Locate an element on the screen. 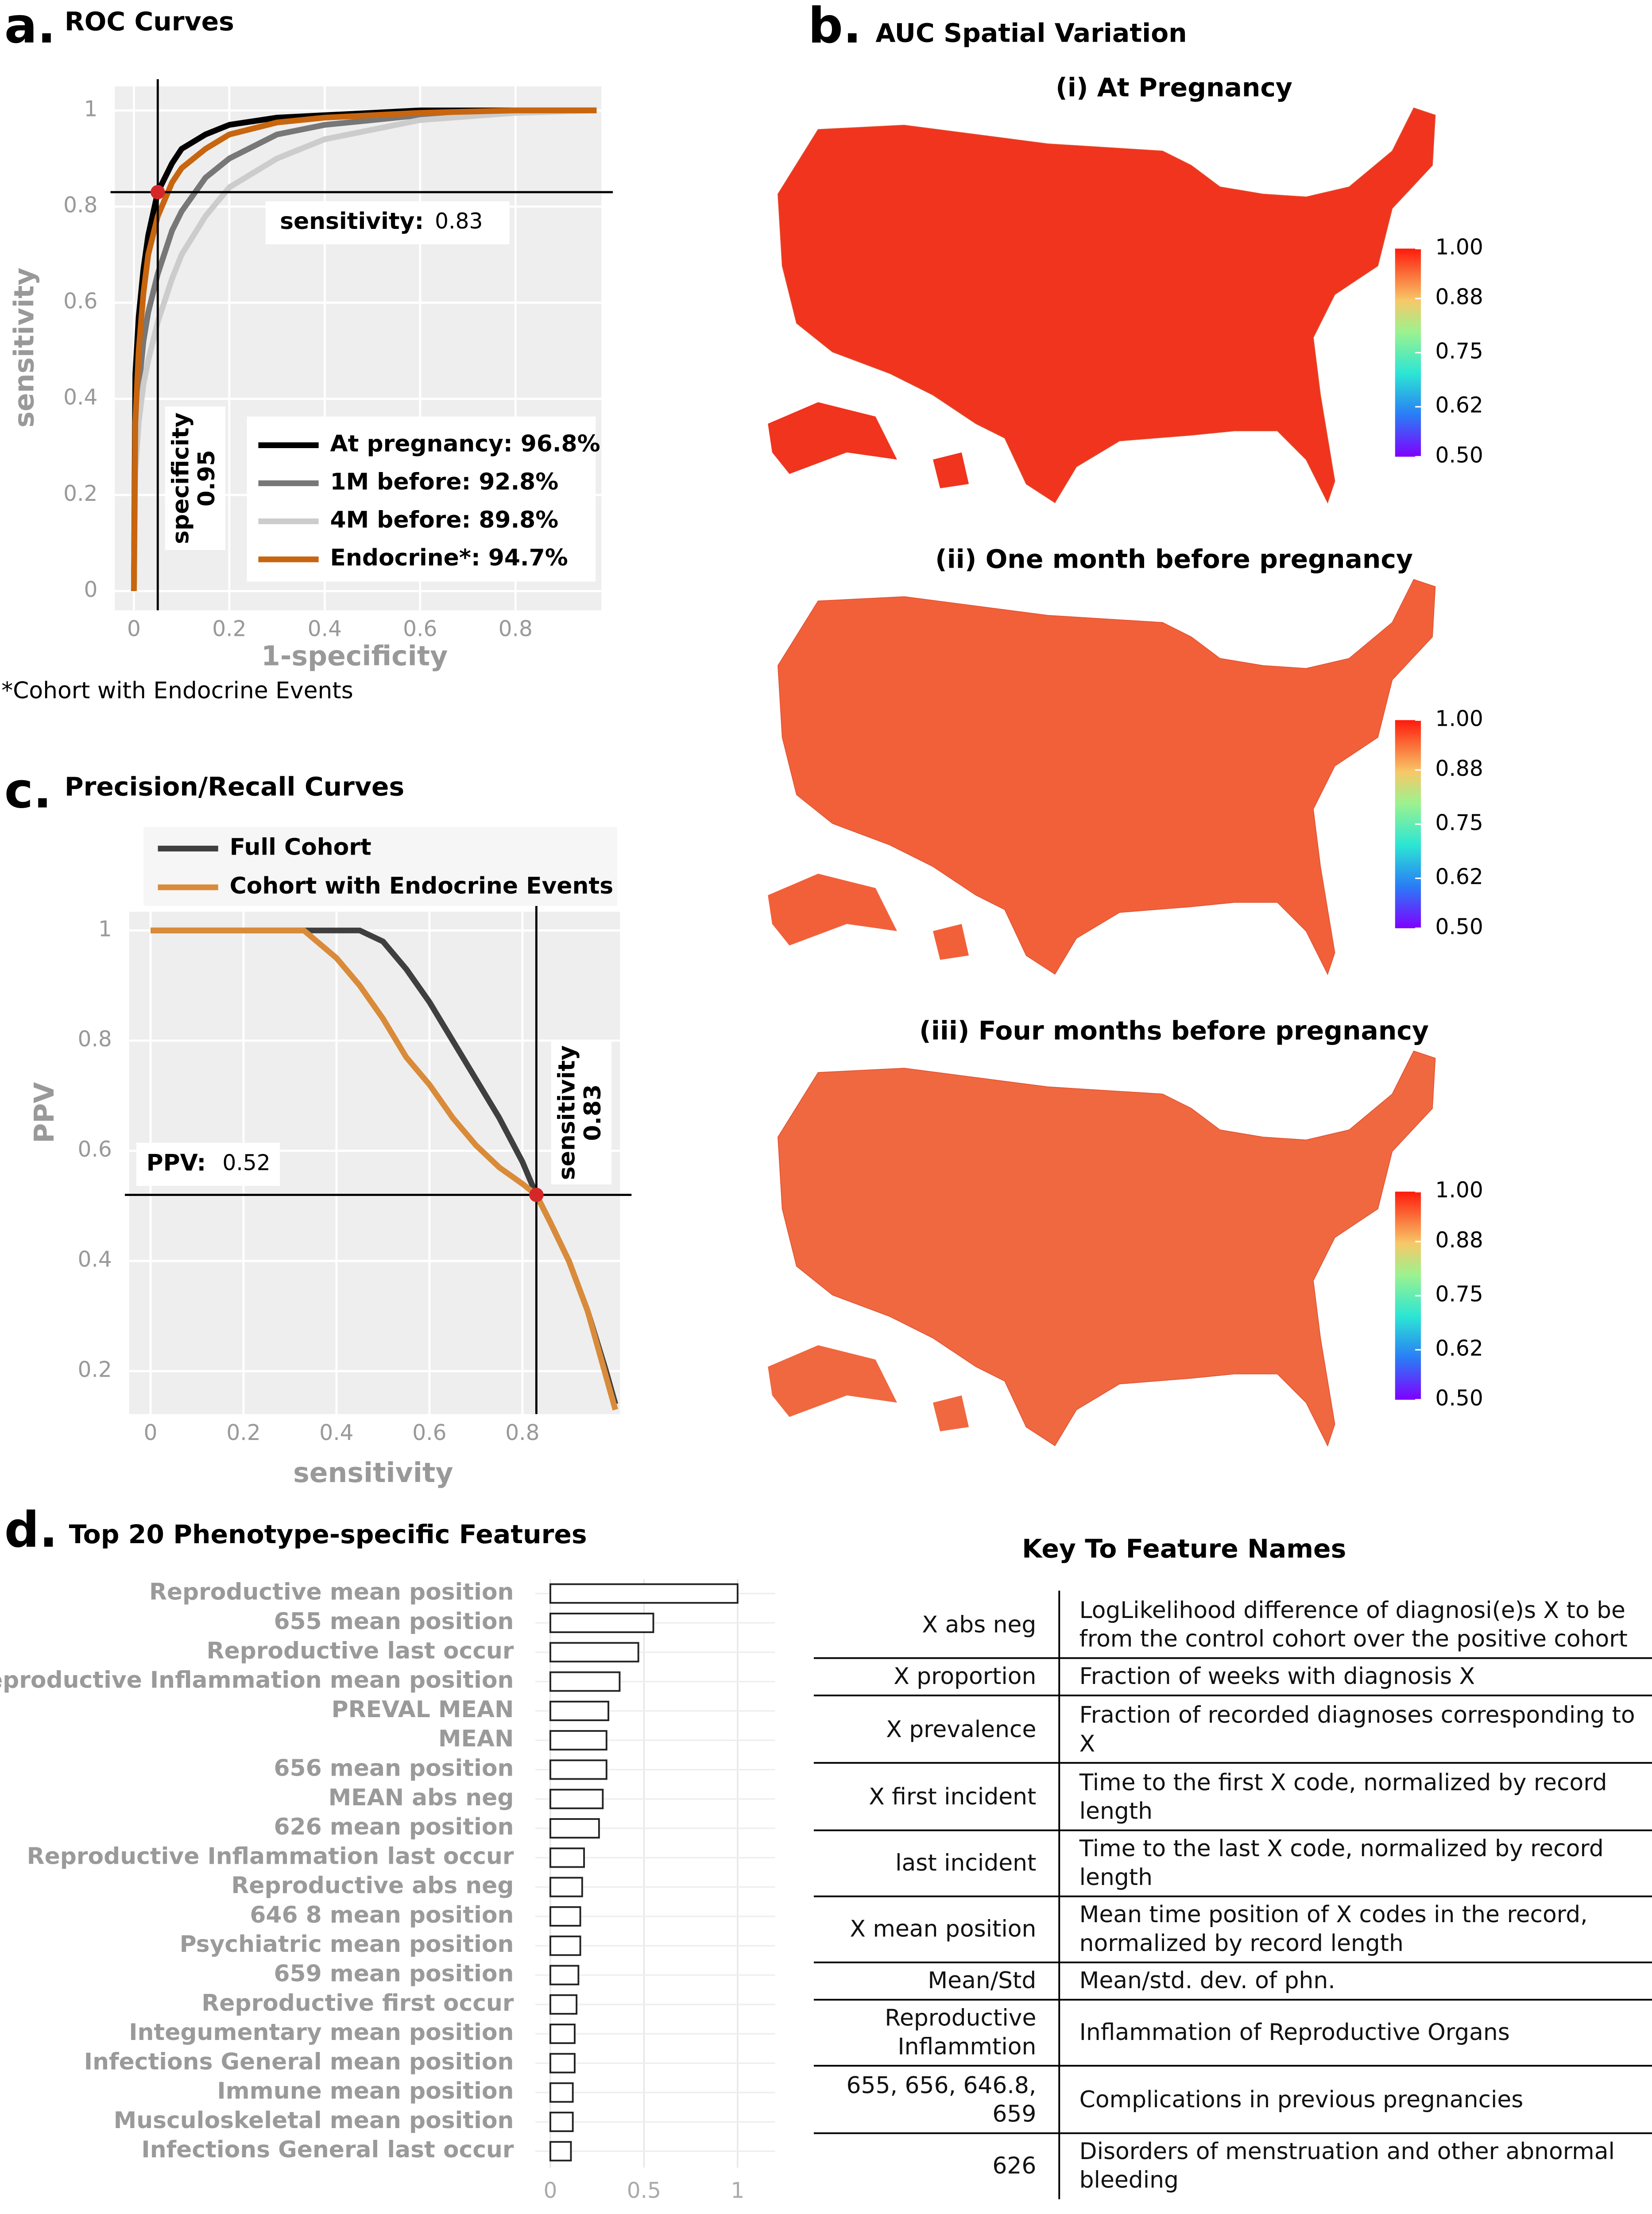  y-tick-label: Immune mean position is located at coordinates (365, 2092).